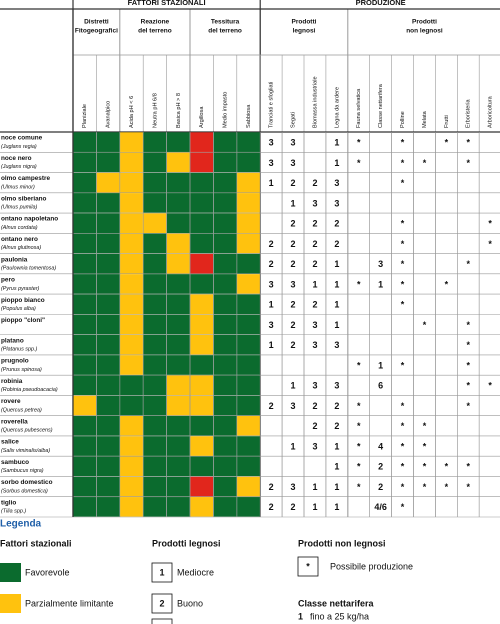  I want to click on species-latin: (Sambucus nigra), so click(22, 471).